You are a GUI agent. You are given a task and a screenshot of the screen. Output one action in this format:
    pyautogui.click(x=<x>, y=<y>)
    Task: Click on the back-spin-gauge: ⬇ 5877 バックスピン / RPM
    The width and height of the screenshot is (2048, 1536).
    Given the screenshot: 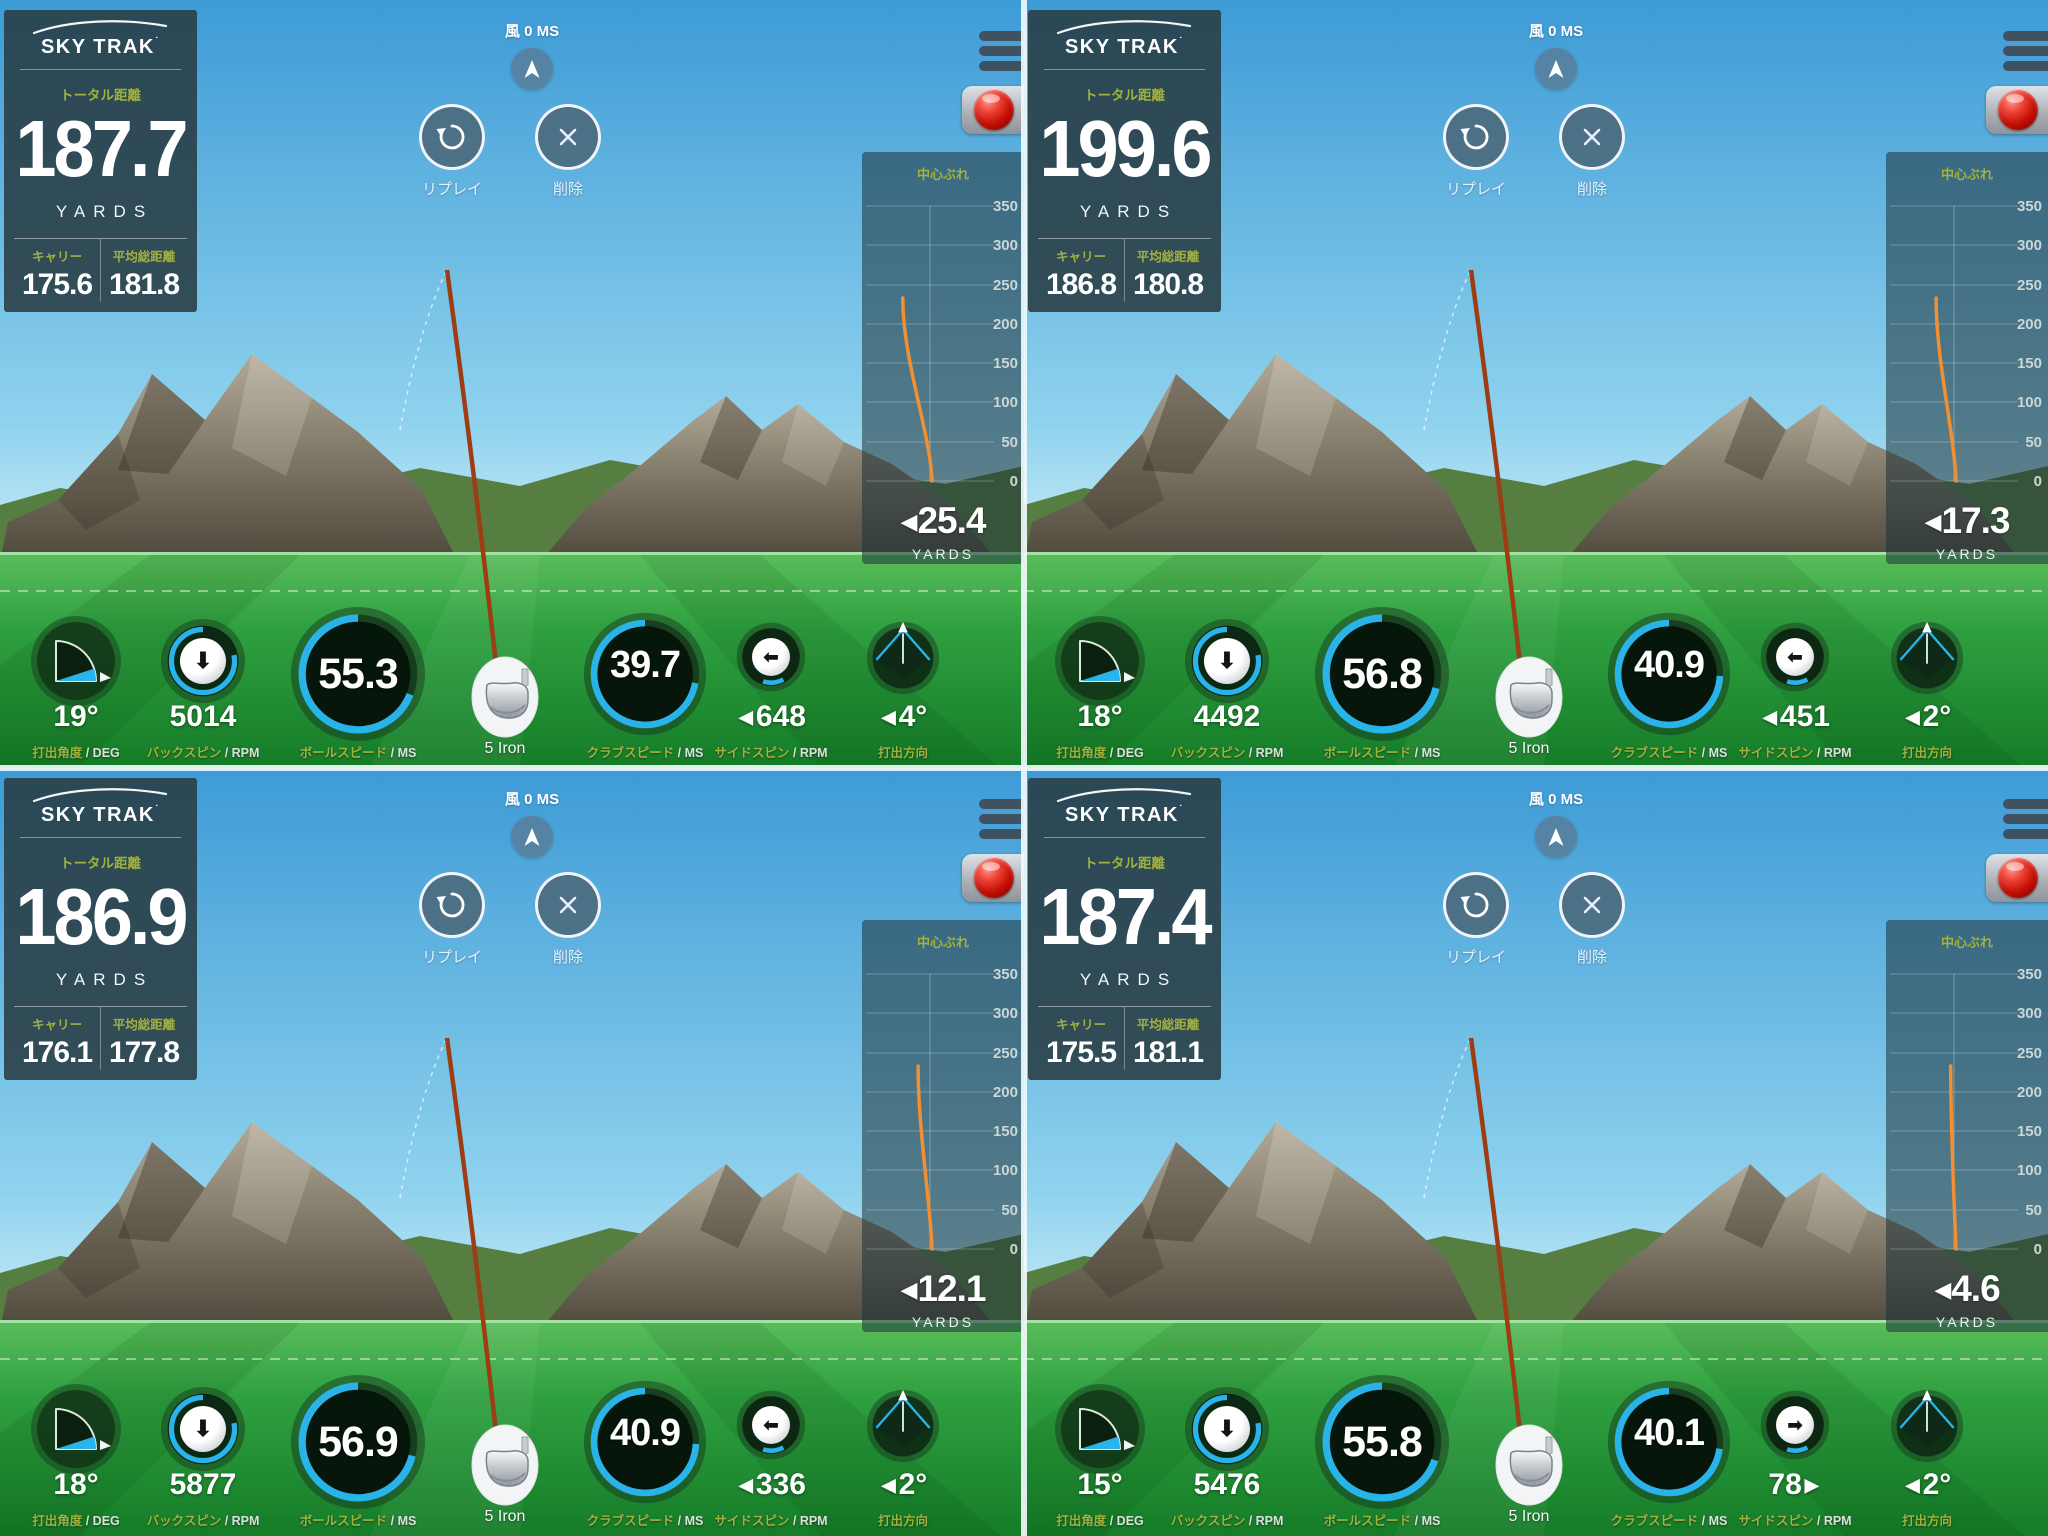 What is the action you would take?
    pyautogui.click(x=203, y=1452)
    